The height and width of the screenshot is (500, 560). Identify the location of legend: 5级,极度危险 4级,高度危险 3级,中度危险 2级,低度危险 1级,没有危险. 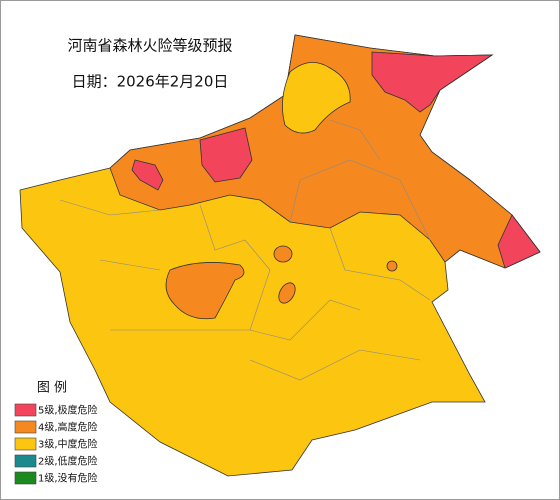
(56, 444).